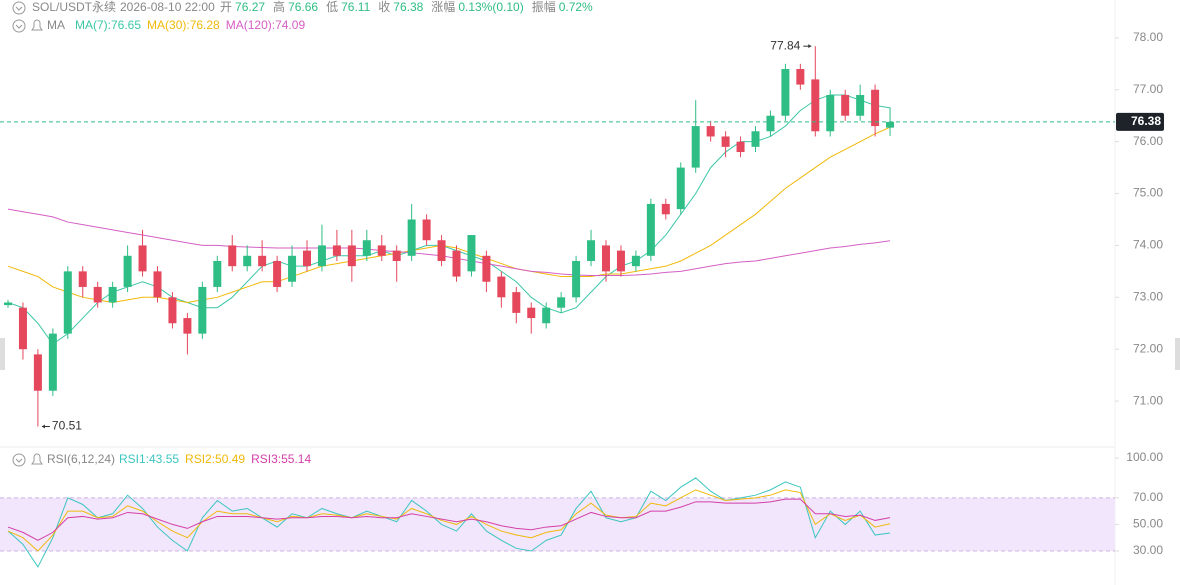 The image size is (1180, 585). I want to click on price-tag, so click(1140, 121).